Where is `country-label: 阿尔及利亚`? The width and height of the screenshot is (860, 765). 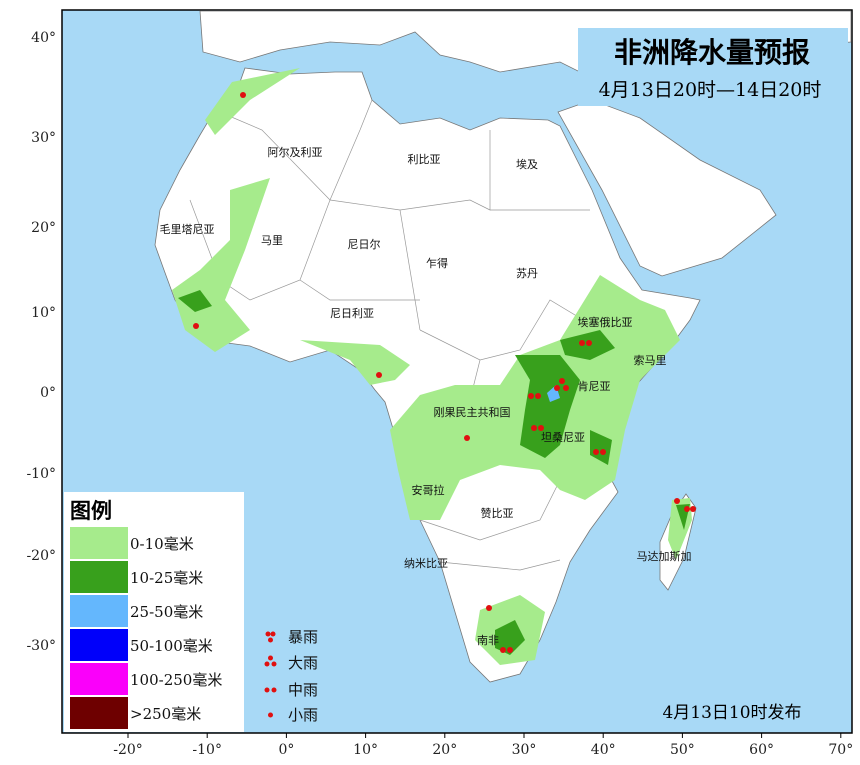
country-label: 阿尔及利亚 is located at coordinates (295, 152).